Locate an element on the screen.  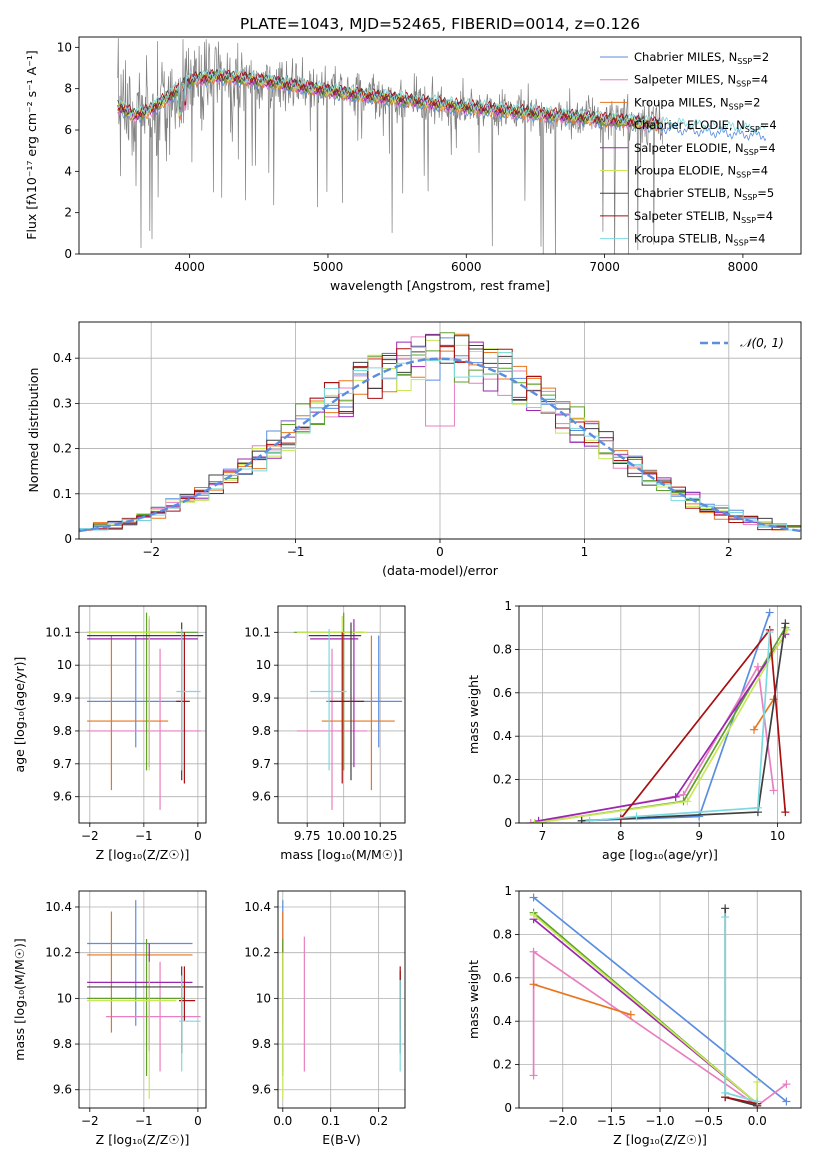
errorbar-kroupa-stelib is located at coordinates (189, 1023).